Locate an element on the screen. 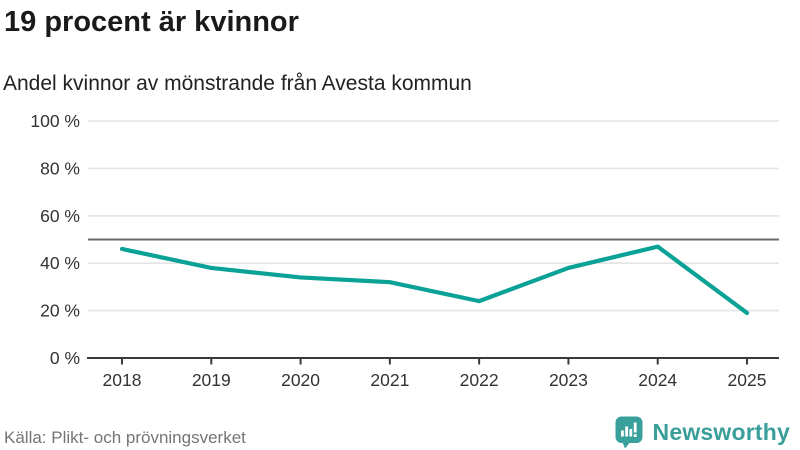 This screenshot has height=450, width=800. ytick-label-40: 40 % is located at coordinates (60, 263).